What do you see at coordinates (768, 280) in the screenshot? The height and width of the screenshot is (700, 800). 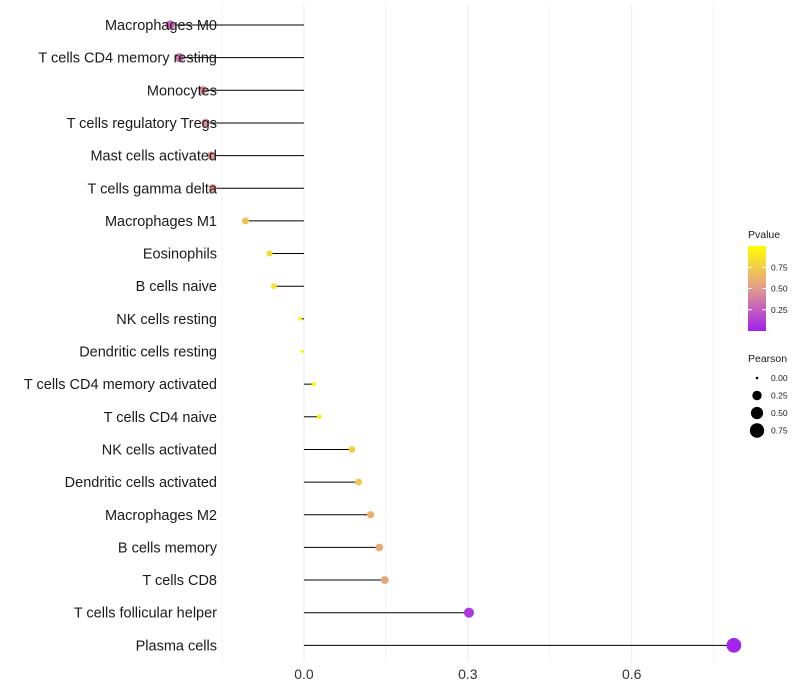 I see `pvalue-legend: Pvalue 0.75 0.50 0.25` at bounding box center [768, 280].